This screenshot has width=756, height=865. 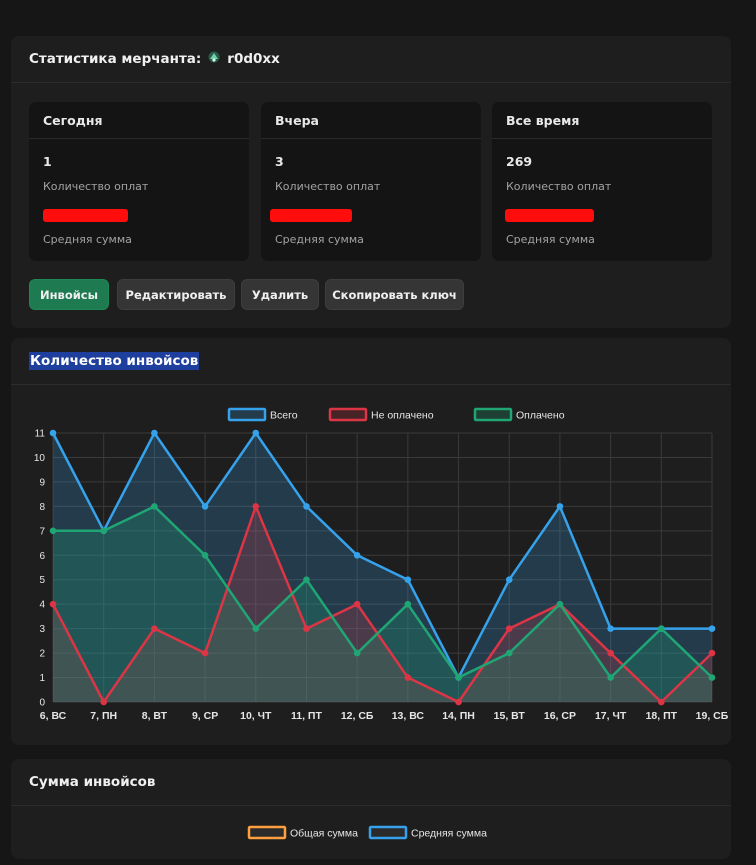 I want to click on invoices-count-header: Количество инвойсов, so click(x=371, y=361).